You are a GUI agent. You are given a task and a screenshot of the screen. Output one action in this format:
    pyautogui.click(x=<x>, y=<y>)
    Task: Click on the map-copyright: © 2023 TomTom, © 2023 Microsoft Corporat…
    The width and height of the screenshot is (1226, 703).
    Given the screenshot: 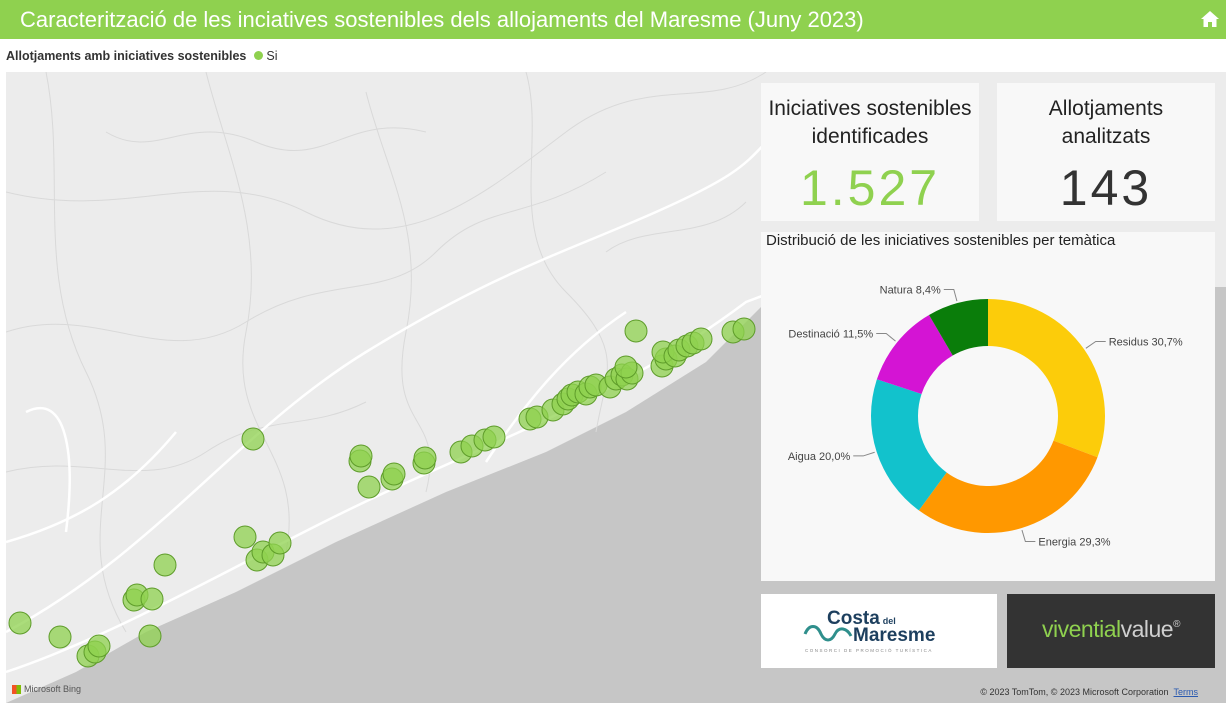 What is the action you would take?
    pyautogui.click(x=1089, y=692)
    